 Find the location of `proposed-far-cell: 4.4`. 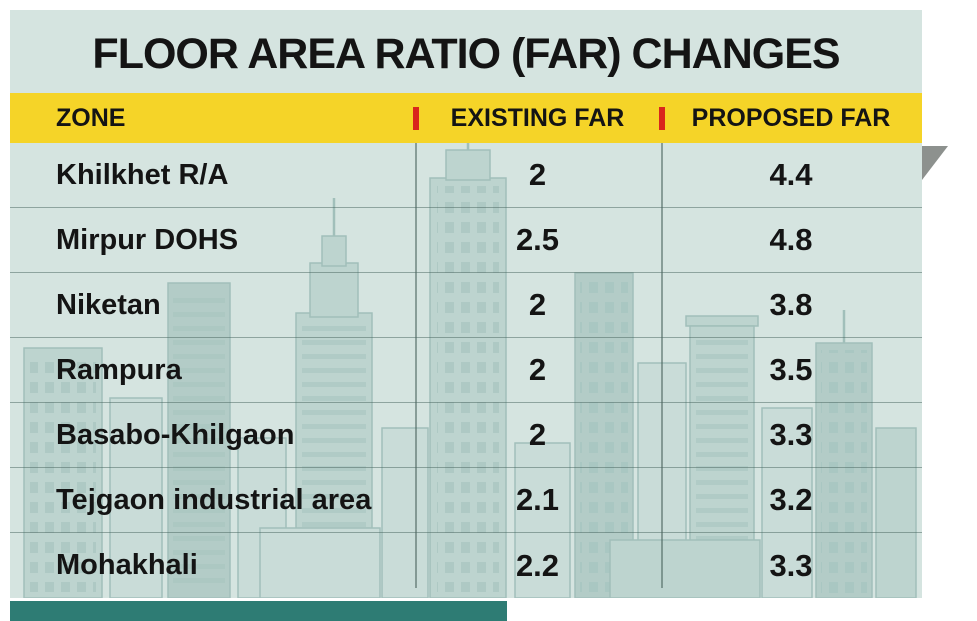

proposed-far-cell: 4.4 is located at coordinates (791, 174).